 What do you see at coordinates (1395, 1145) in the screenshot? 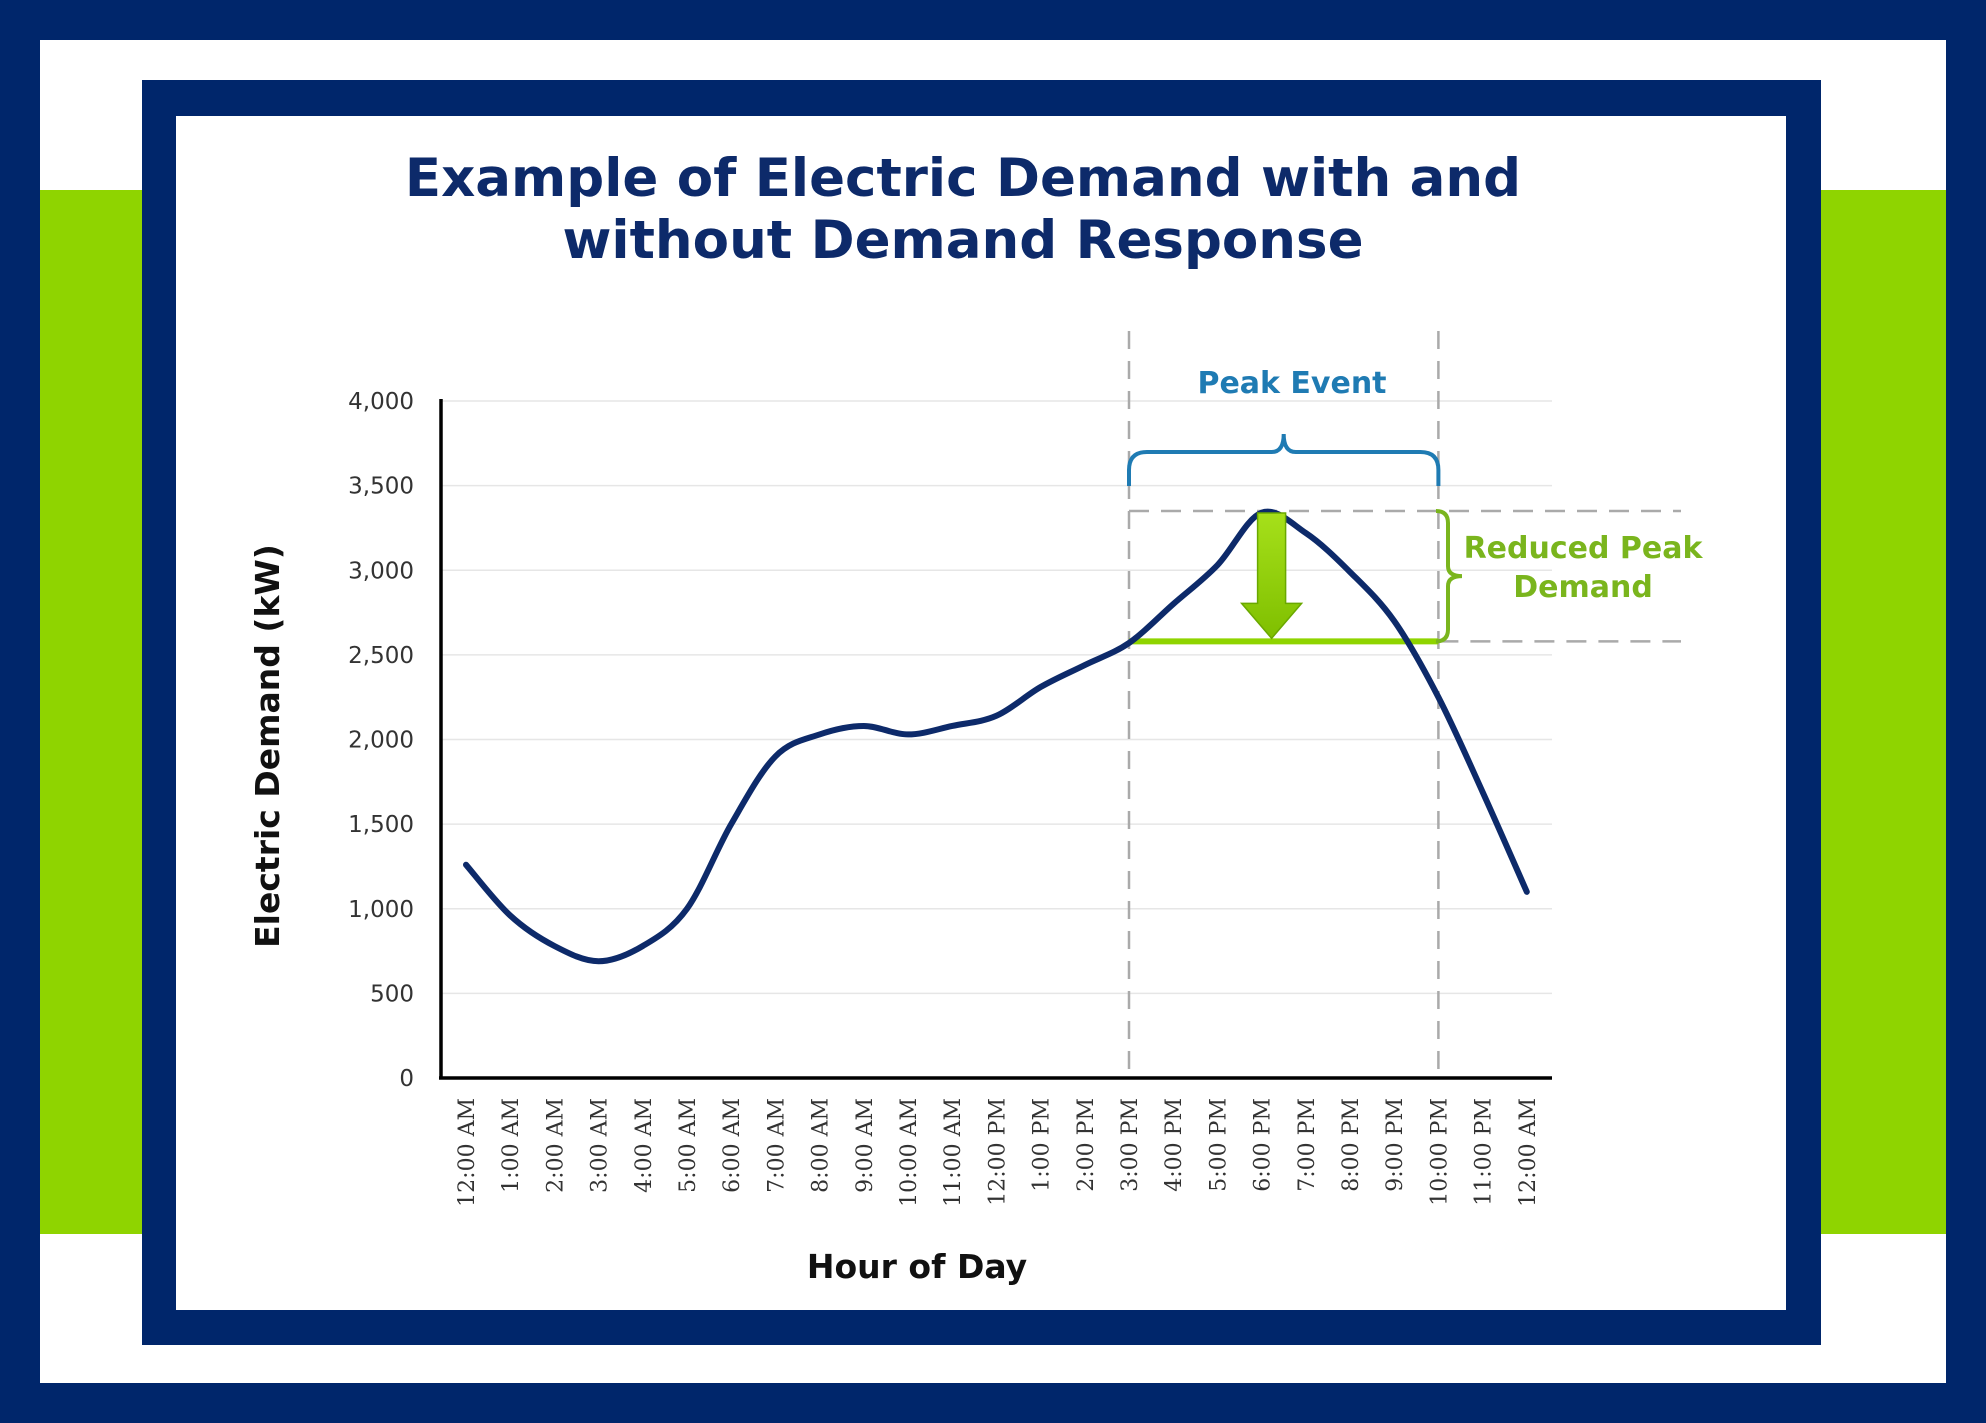
I see `x-tick-label: 9:00 PM` at bounding box center [1395, 1145].